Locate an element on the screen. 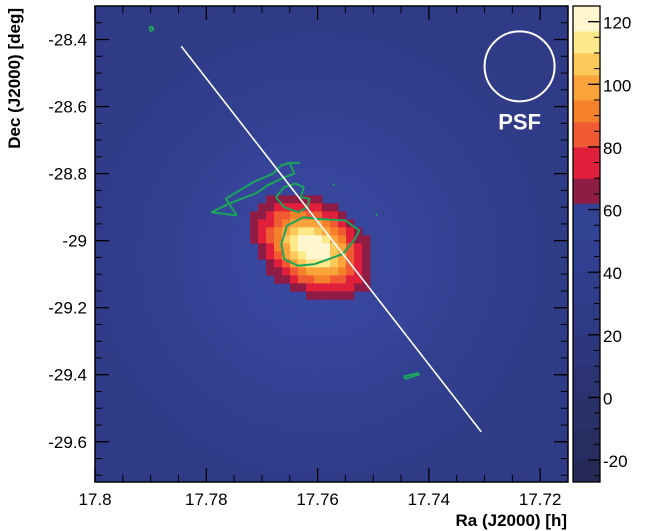  y-tick-label: -29 is located at coordinates (74, 241).